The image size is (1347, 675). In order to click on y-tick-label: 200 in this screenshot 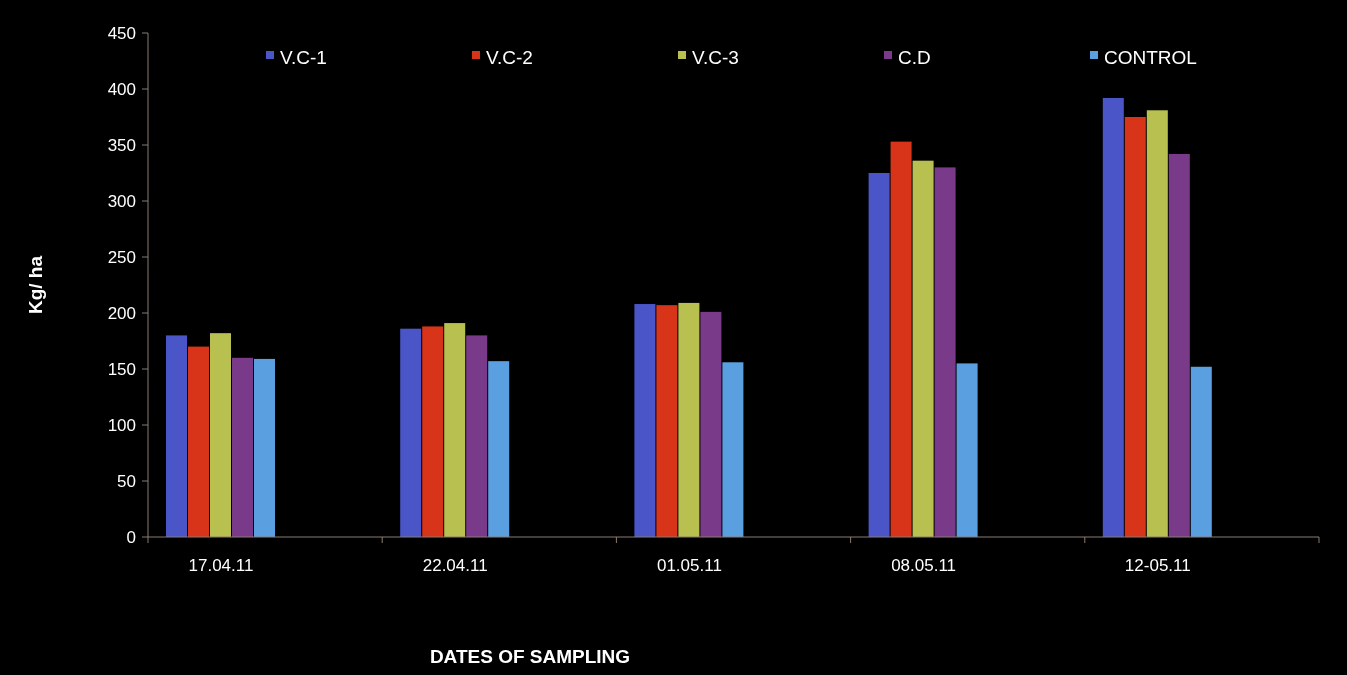, I will do `click(121, 313)`.